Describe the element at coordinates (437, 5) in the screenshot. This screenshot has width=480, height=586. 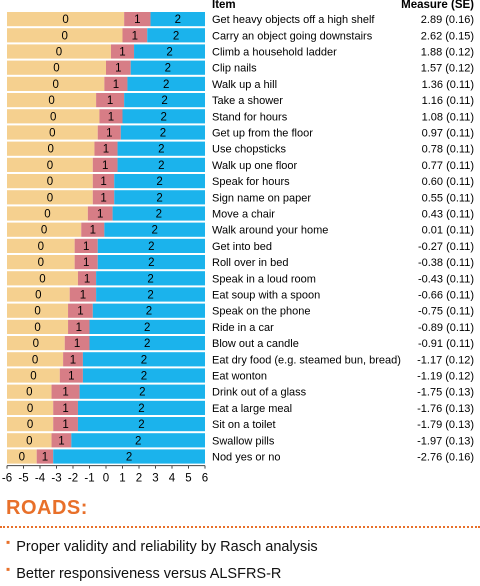
I see `header-measure: Measure (SE)` at that location.